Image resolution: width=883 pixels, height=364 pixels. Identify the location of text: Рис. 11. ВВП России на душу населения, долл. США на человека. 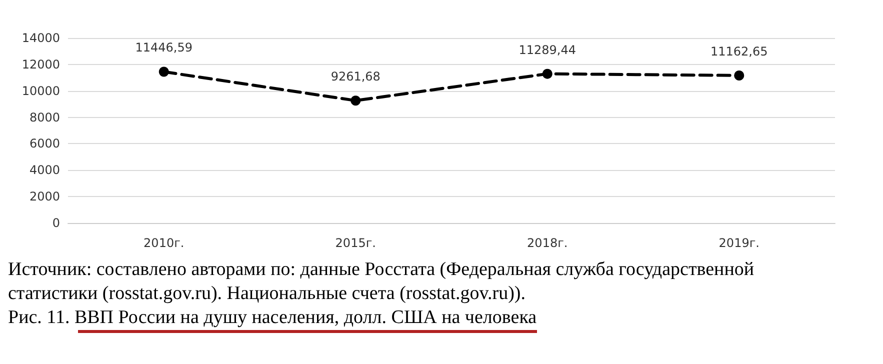
(272, 317).